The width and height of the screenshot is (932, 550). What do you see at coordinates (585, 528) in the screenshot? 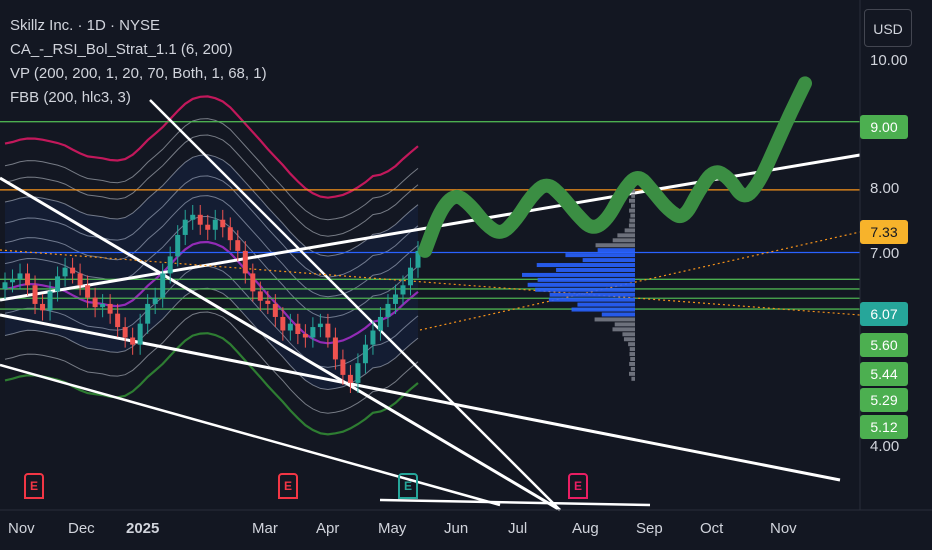
I see `time-tick: Aug` at bounding box center [585, 528].